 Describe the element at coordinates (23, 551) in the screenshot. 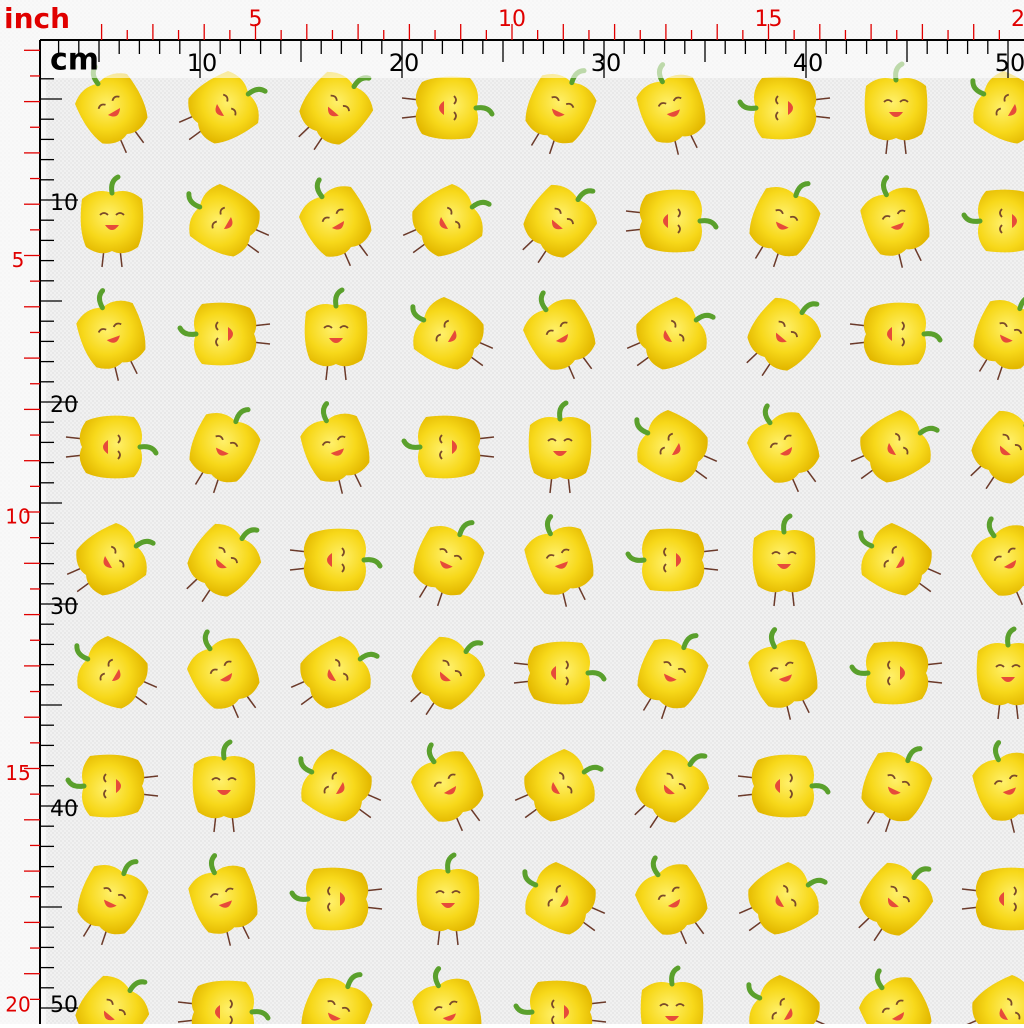

I see `left-ruler-band` at that location.